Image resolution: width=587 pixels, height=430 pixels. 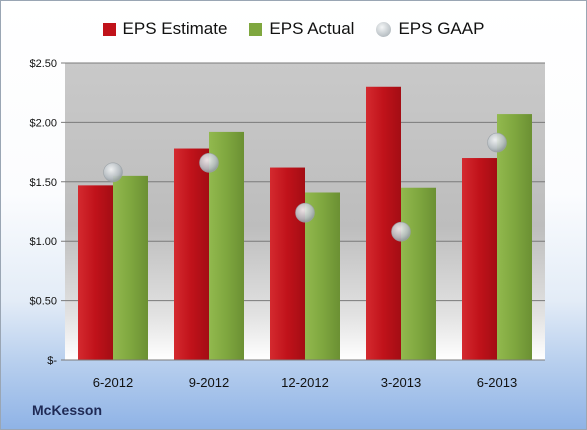 What do you see at coordinates (43, 64) in the screenshot?
I see `y-tick-label: $2.50` at bounding box center [43, 64].